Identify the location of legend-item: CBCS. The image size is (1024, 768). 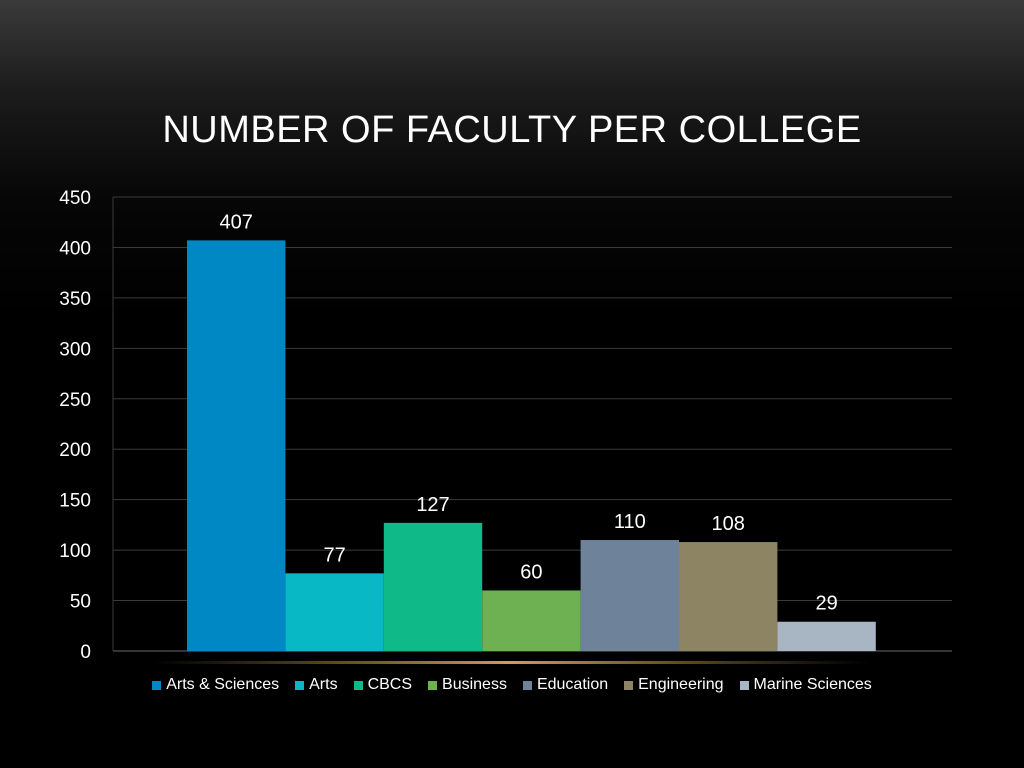
(383, 685).